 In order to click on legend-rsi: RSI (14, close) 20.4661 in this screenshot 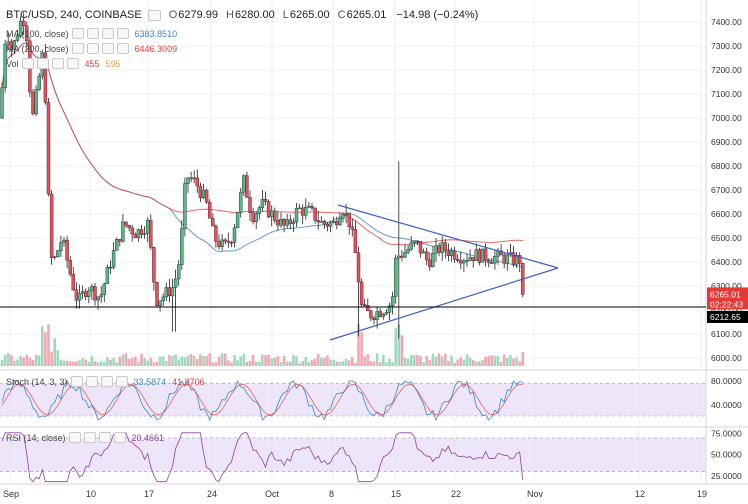, I will do `click(85, 437)`.